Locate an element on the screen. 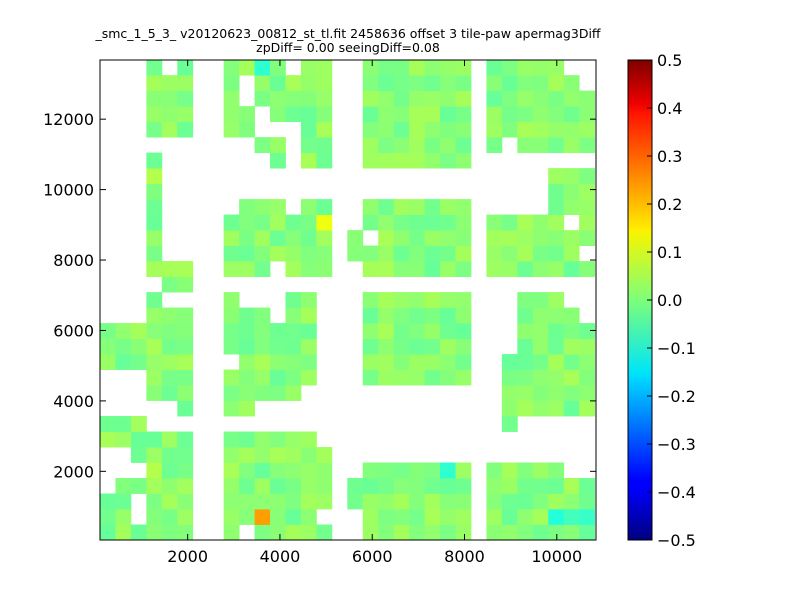 The height and width of the screenshot is (600, 800). colorbar-tick-label: 0.0 is located at coordinates (669, 300).